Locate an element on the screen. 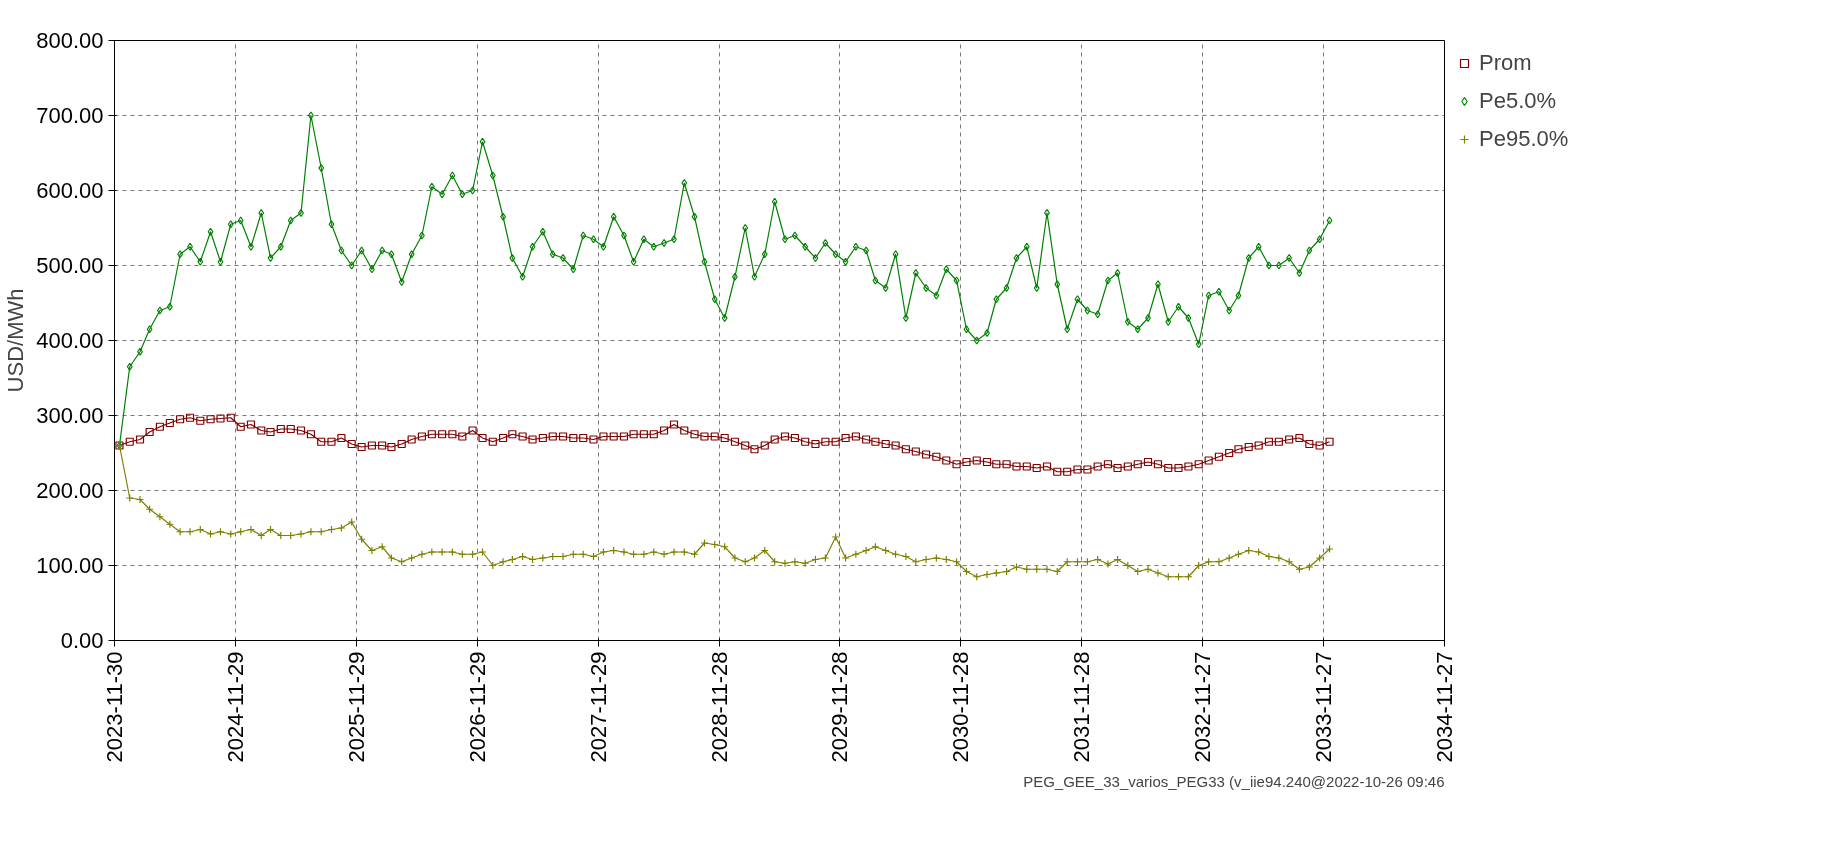 This screenshot has width=1845, height=843. x-tick-label: 2025-11-29 is located at coordinates (356, 707).